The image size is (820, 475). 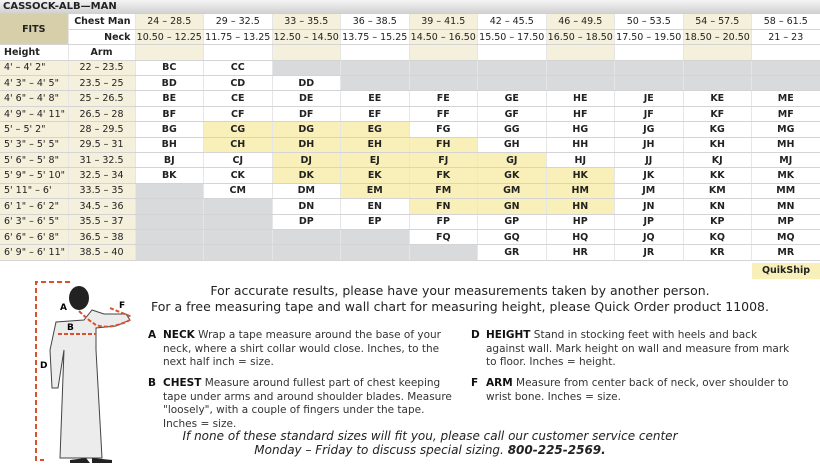 What do you see at coordinates (169, 145) in the screenshot?
I see `size-code: BH` at bounding box center [169, 145].